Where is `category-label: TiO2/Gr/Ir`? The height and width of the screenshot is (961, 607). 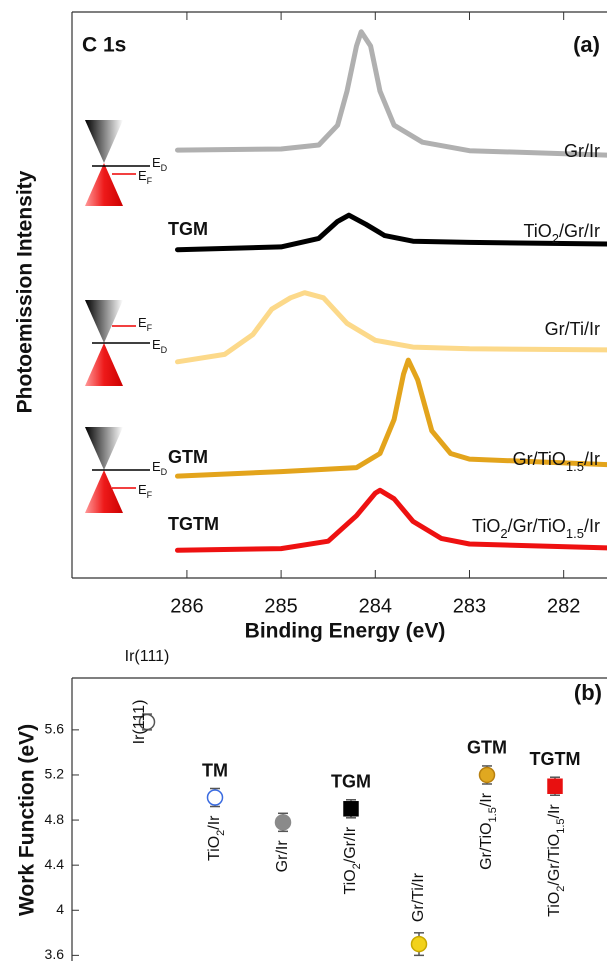
category-label: TiO2/Gr/Ir is located at coordinates (352, 860).